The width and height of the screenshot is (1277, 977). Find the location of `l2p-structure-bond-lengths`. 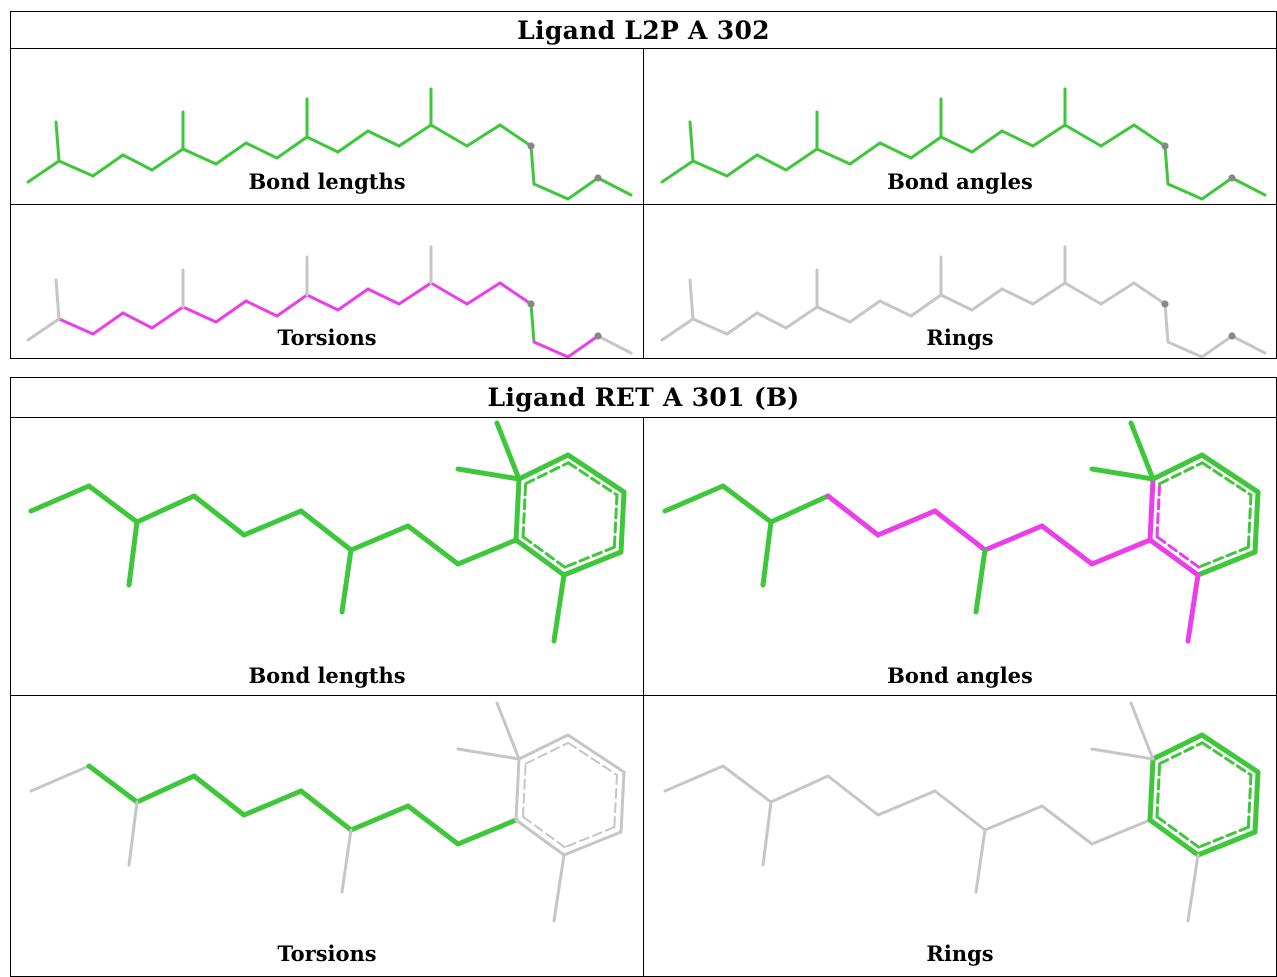

l2p-structure-bond-lengths is located at coordinates (329, 144).